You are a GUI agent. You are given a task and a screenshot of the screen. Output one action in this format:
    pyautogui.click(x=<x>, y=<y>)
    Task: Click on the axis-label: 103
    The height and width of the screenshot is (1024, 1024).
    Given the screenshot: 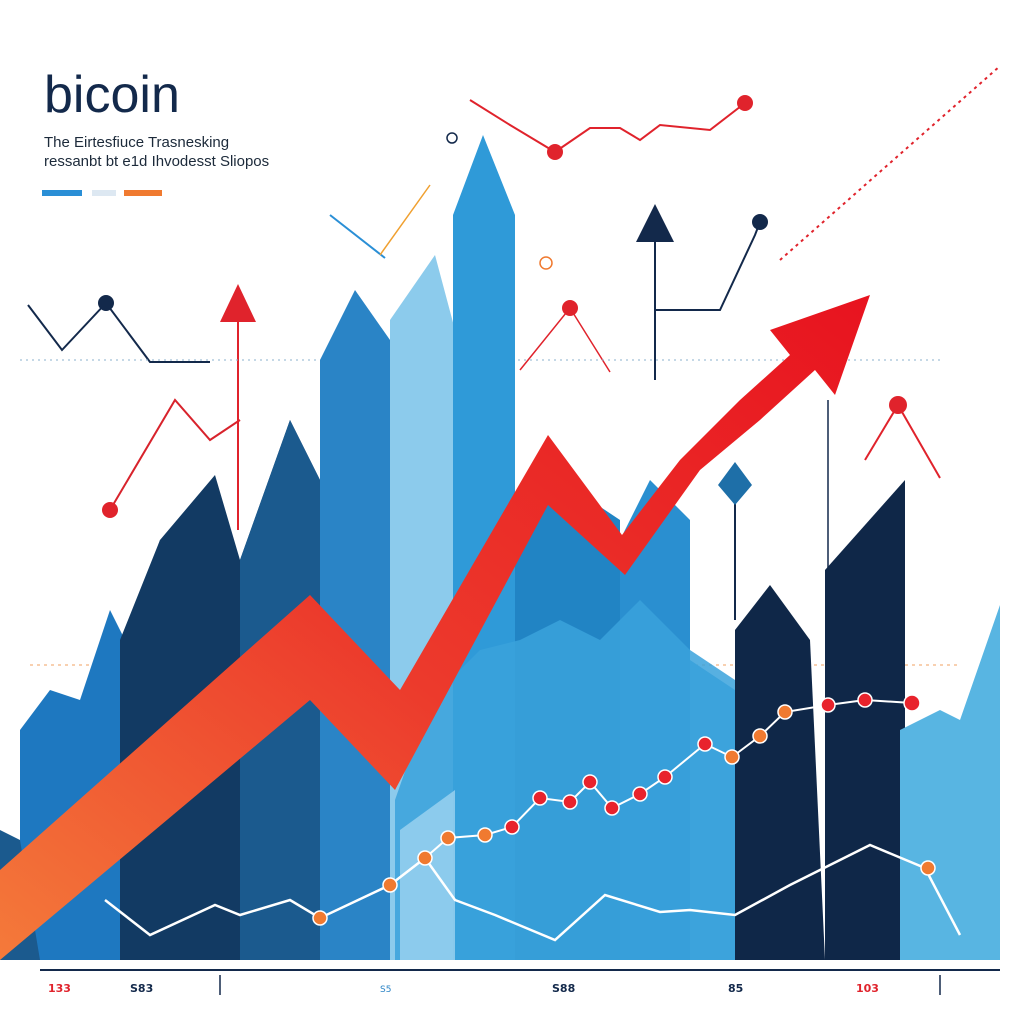 What is the action you would take?
    pyautogui.click(x=867, y=988)
    